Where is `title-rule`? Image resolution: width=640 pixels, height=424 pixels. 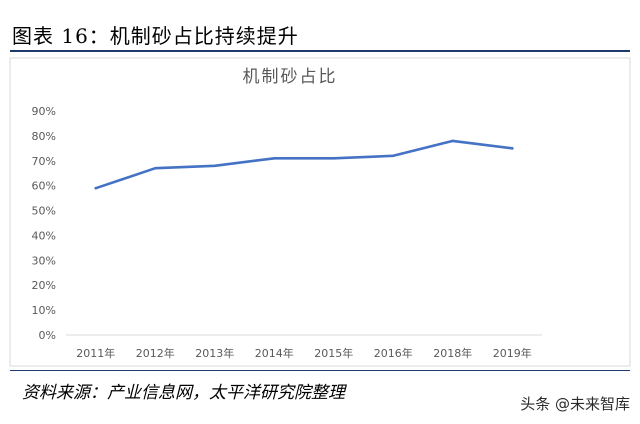 title-rule is located at coordinates (320, 51).